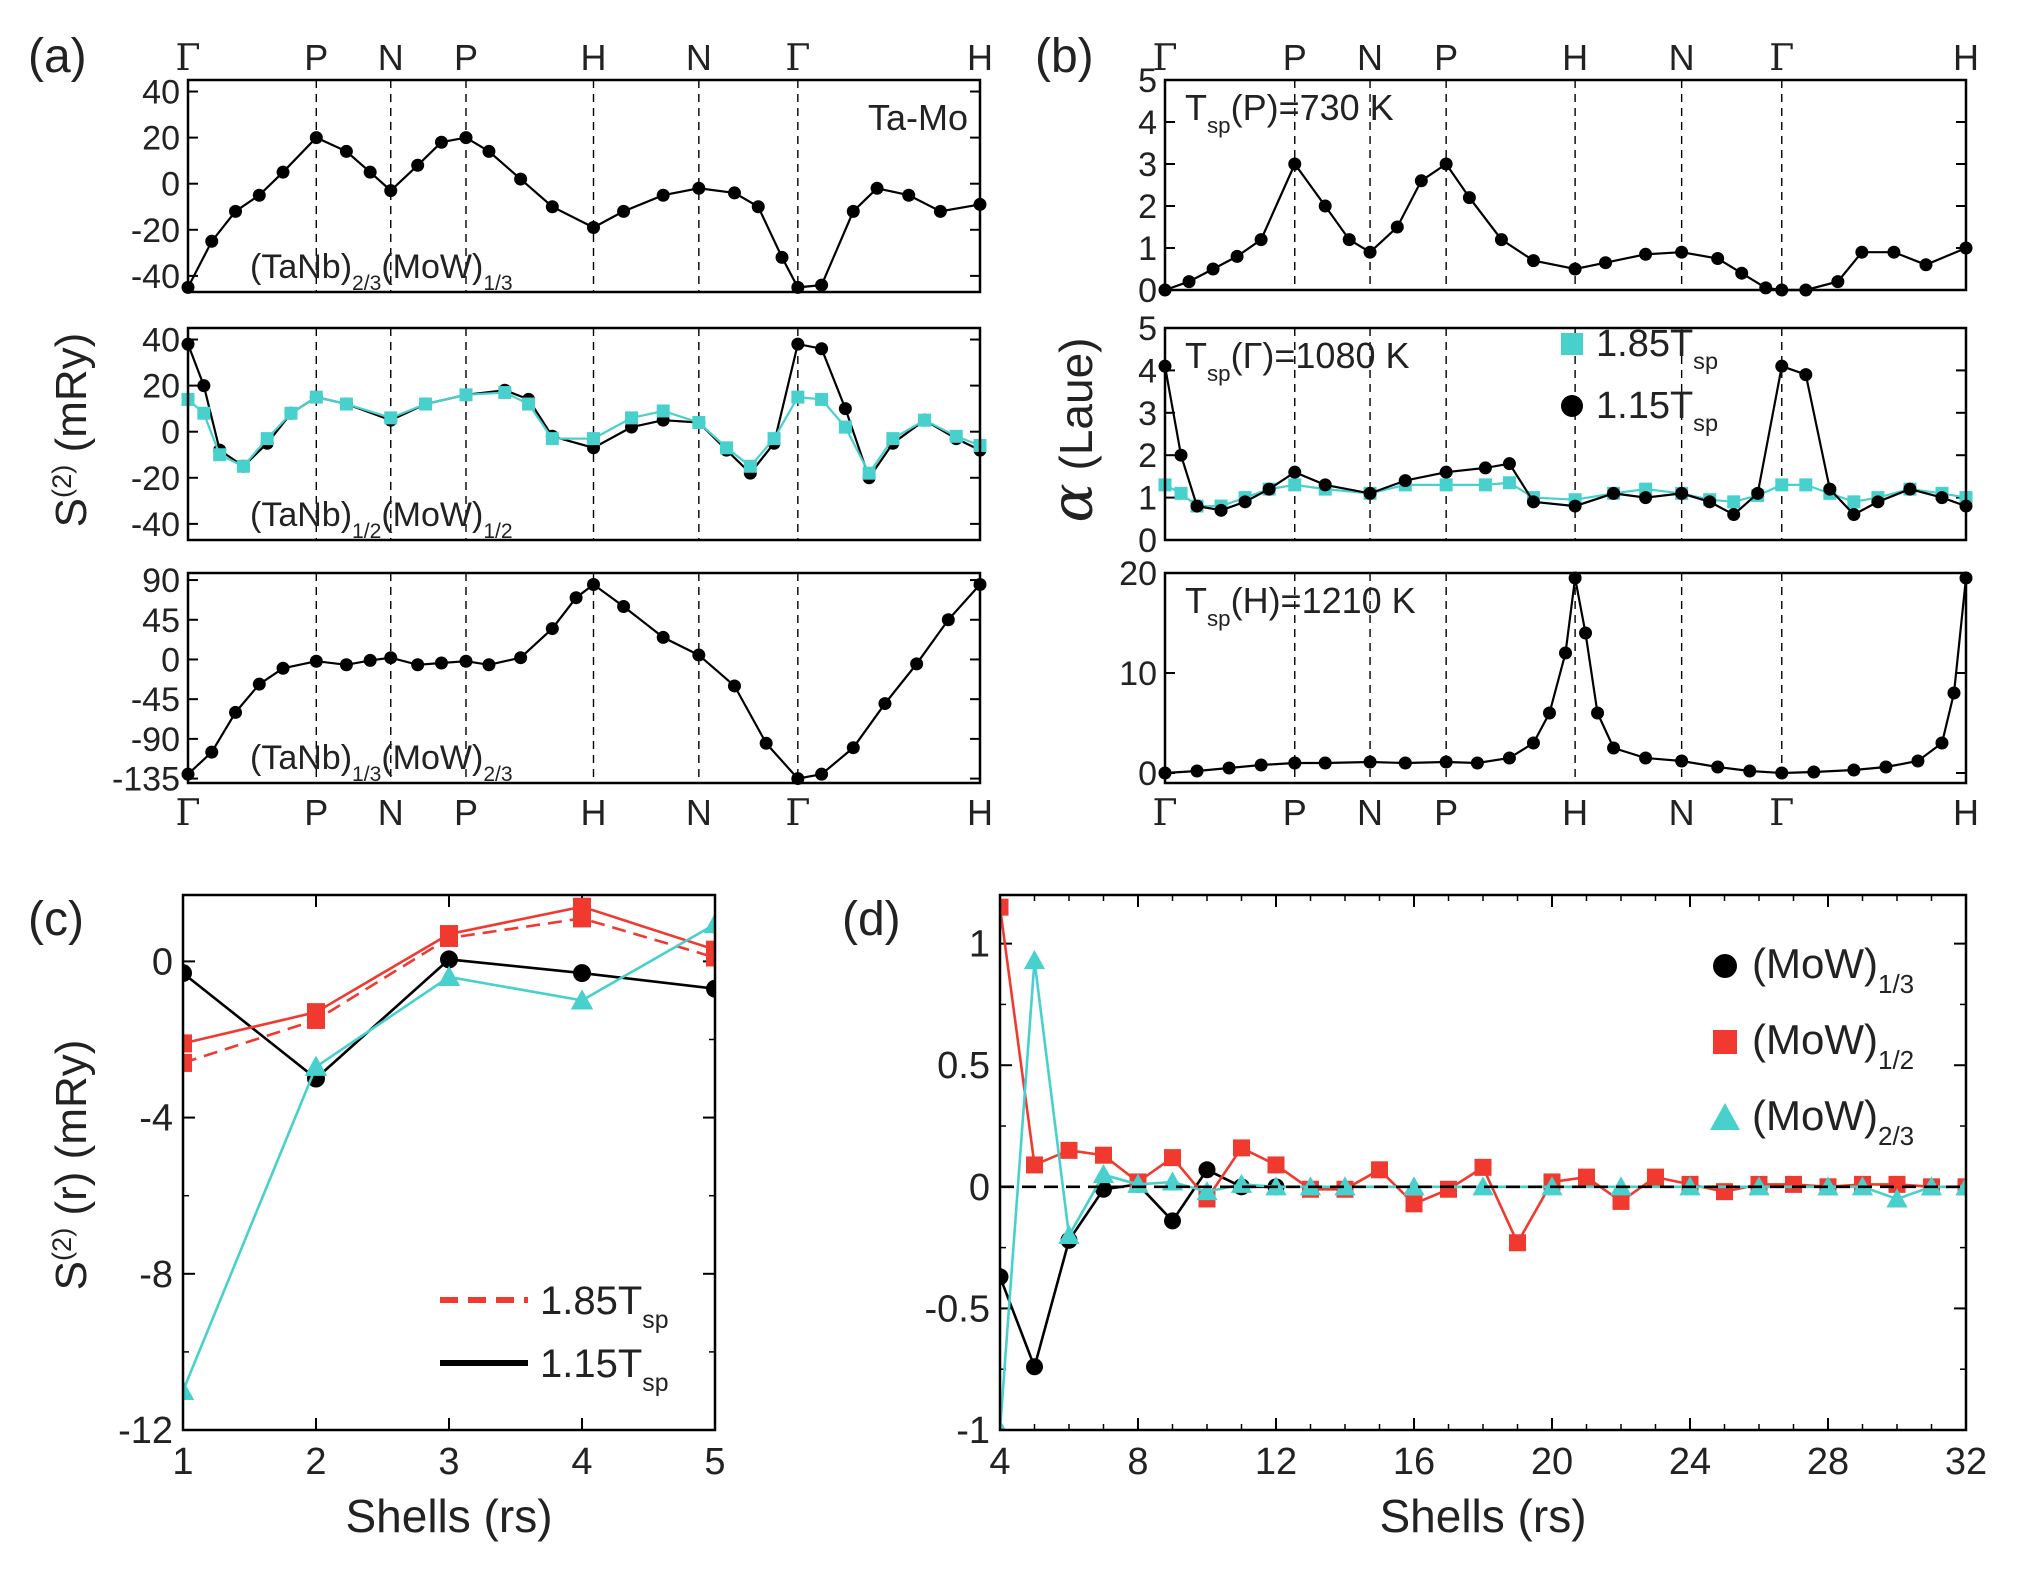 The height and width of the screenshot is (1590, 2018). What do you see at coordinates (918, 117) in the screenshot?
I see `system-label: Ta-Mo` at bounding box center [918, 117].